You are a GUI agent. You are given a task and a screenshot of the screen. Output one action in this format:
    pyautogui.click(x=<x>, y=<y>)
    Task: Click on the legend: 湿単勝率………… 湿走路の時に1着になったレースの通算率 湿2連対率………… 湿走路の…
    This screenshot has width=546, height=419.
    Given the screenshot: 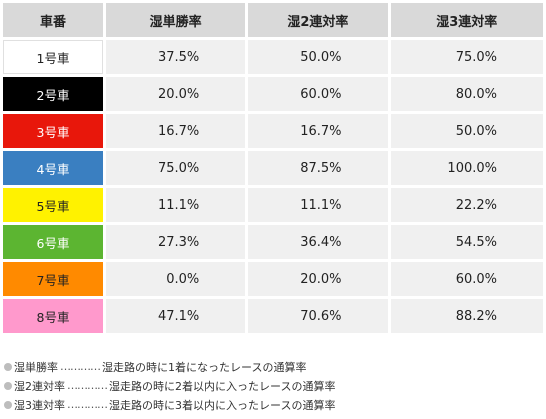 What is the action you would take?
    pyautogui.click(x=169, y=385)
    